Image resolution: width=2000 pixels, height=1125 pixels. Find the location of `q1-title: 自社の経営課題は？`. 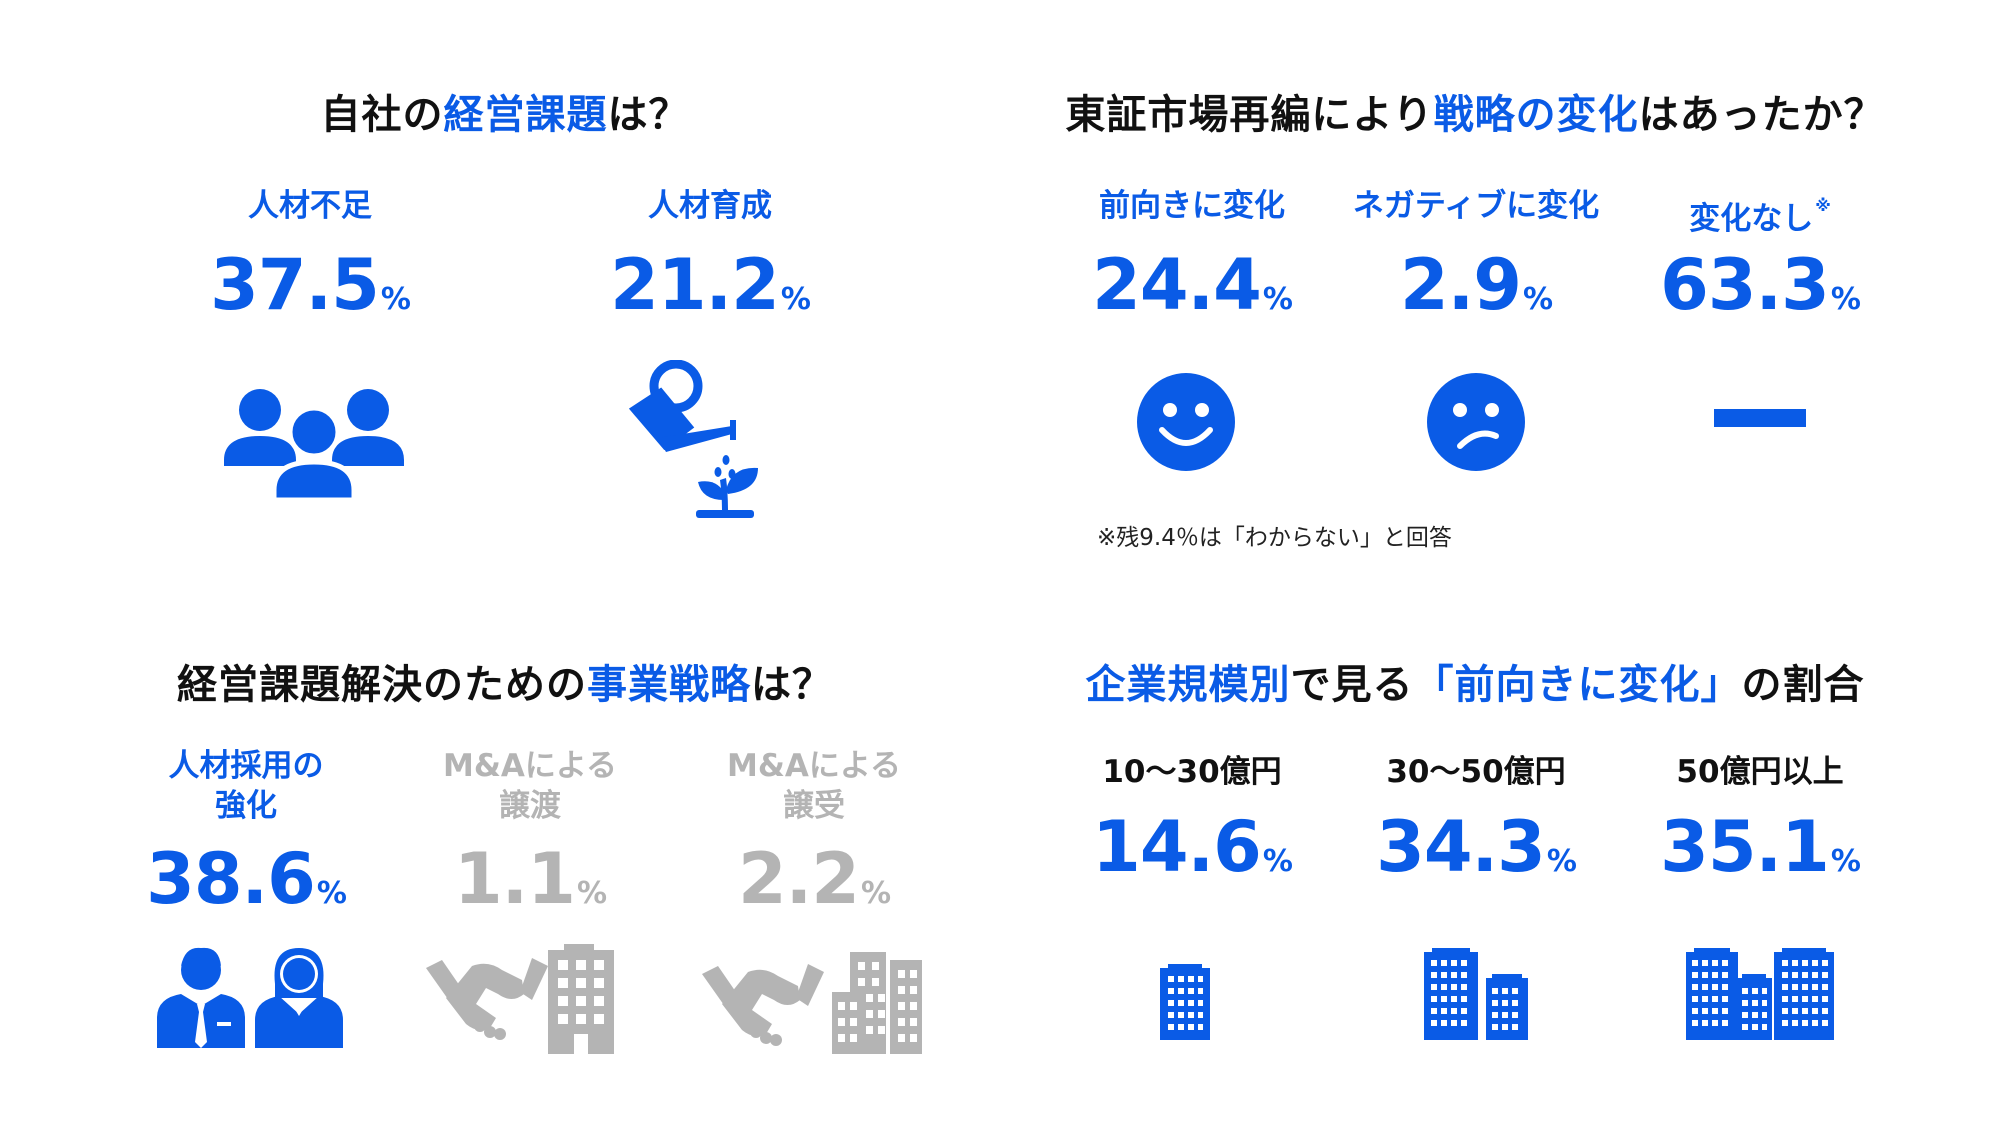

q1-title: 自社の経営課題は？ is located at coordinates (505, 111).